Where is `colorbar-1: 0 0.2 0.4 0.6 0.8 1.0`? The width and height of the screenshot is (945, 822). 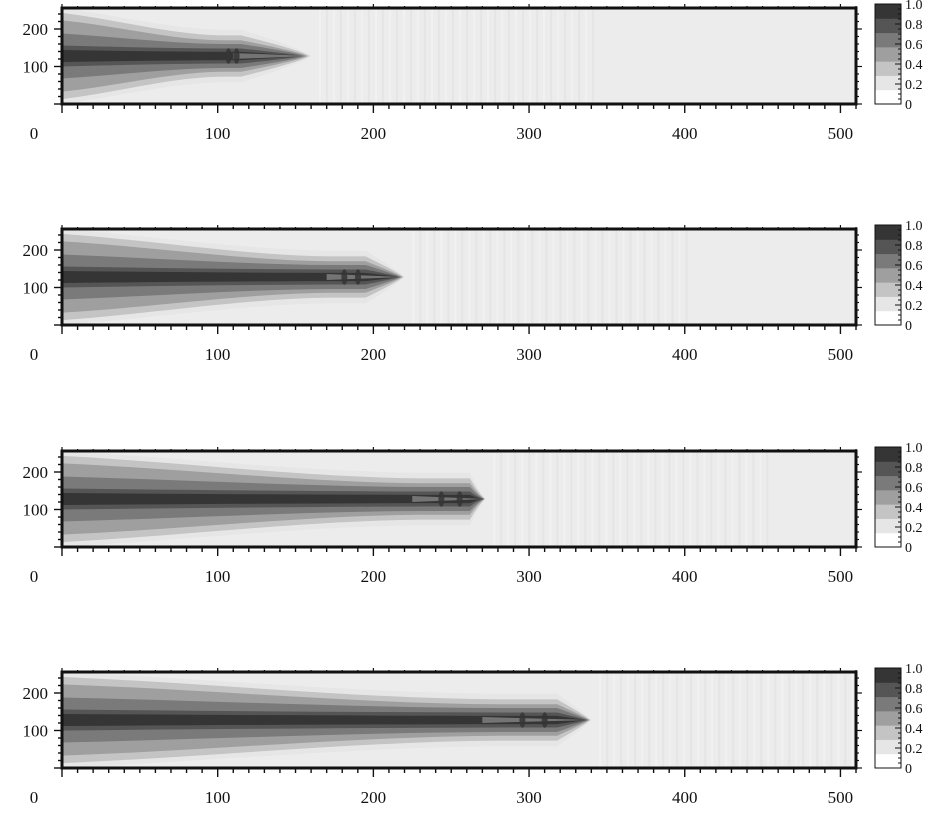 colorbar-1: 0 0.2 0.4 0.6 0.8 1.0 is located at coordinates (898, 56).